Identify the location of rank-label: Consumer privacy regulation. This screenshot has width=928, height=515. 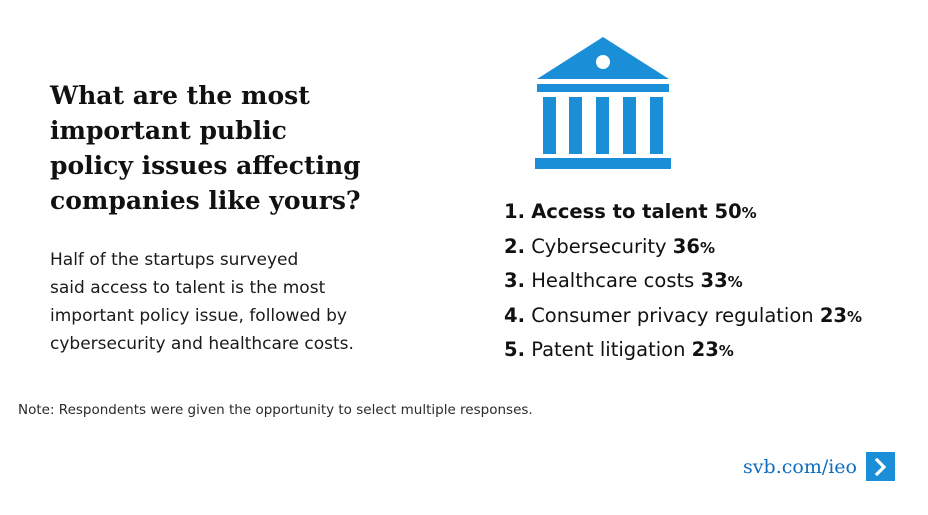
(672, 315).